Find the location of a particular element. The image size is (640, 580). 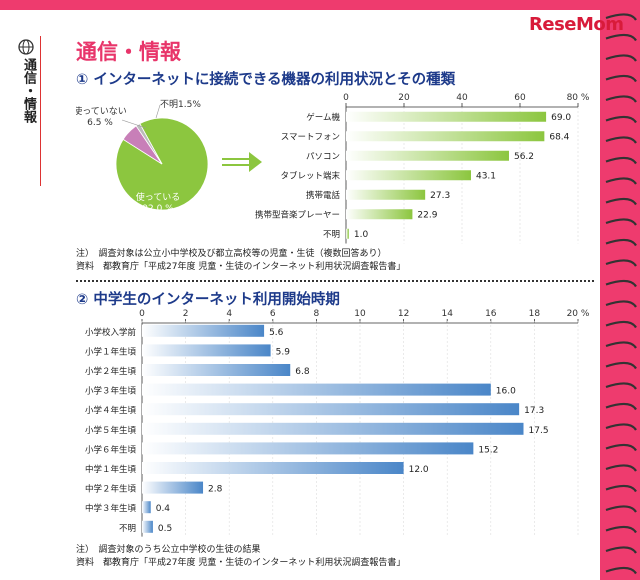

value-label: 43.1 is located at coordinates (486, 176).